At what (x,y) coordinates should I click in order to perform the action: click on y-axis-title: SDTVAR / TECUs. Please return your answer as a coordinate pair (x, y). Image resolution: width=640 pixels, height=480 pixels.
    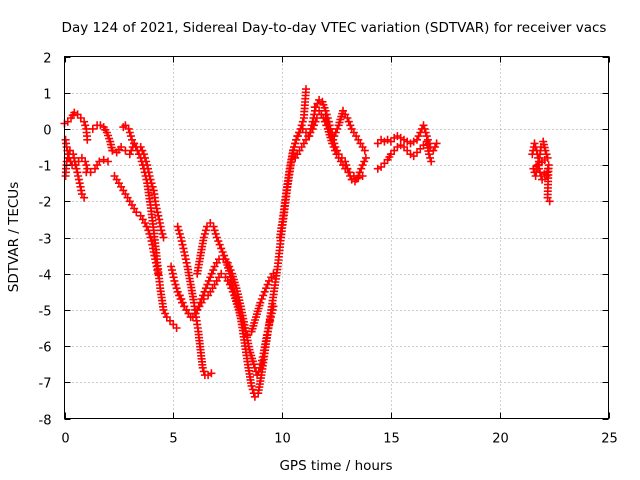
    Looking at the image, I should click on (14, 237).